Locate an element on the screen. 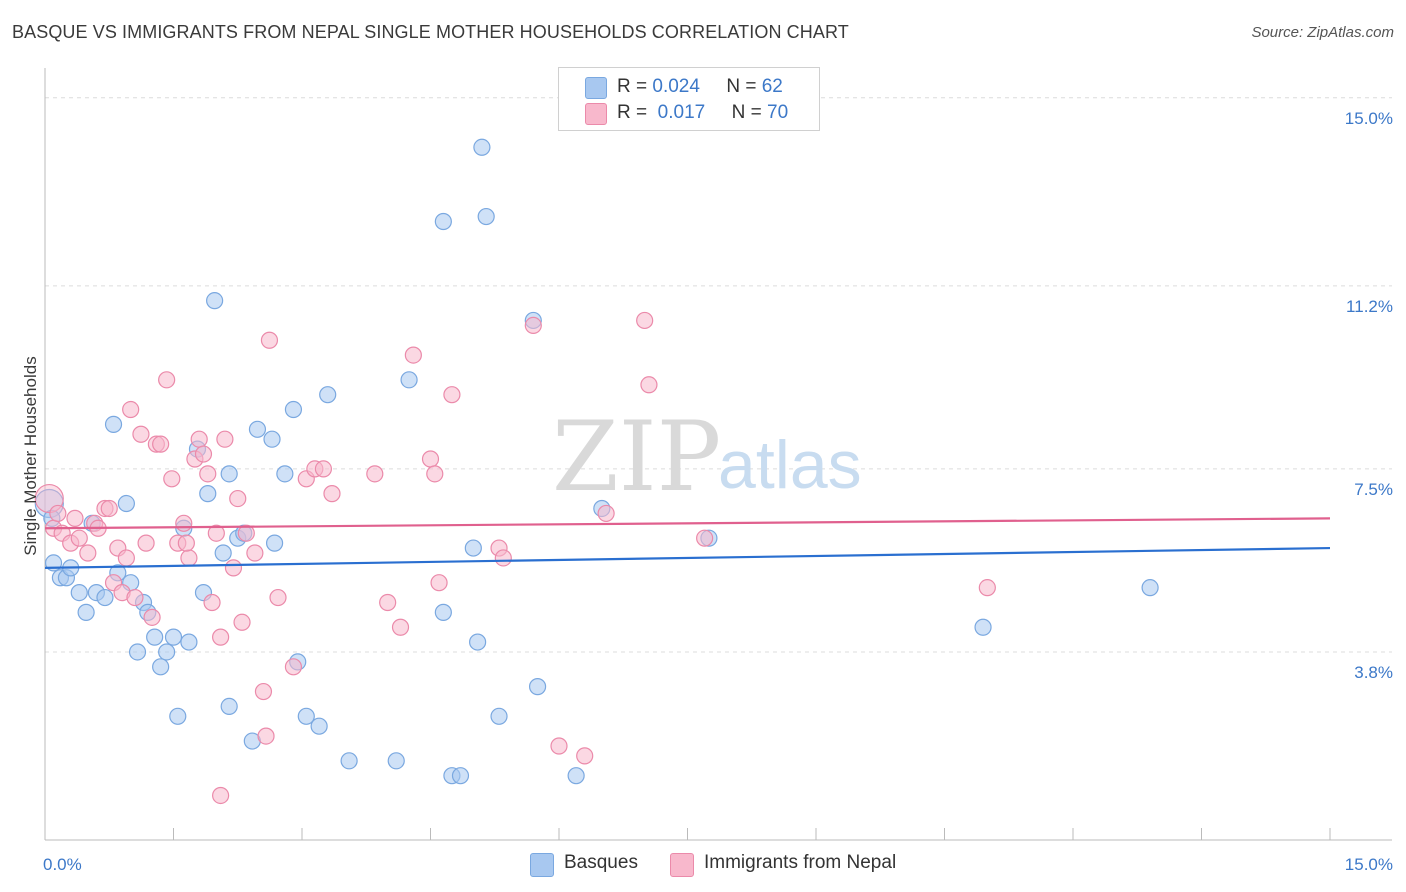 Image resolution: width=1406 pixels, height=892 pixels. legend-r-label: R = is located at coordinates (632, 112).